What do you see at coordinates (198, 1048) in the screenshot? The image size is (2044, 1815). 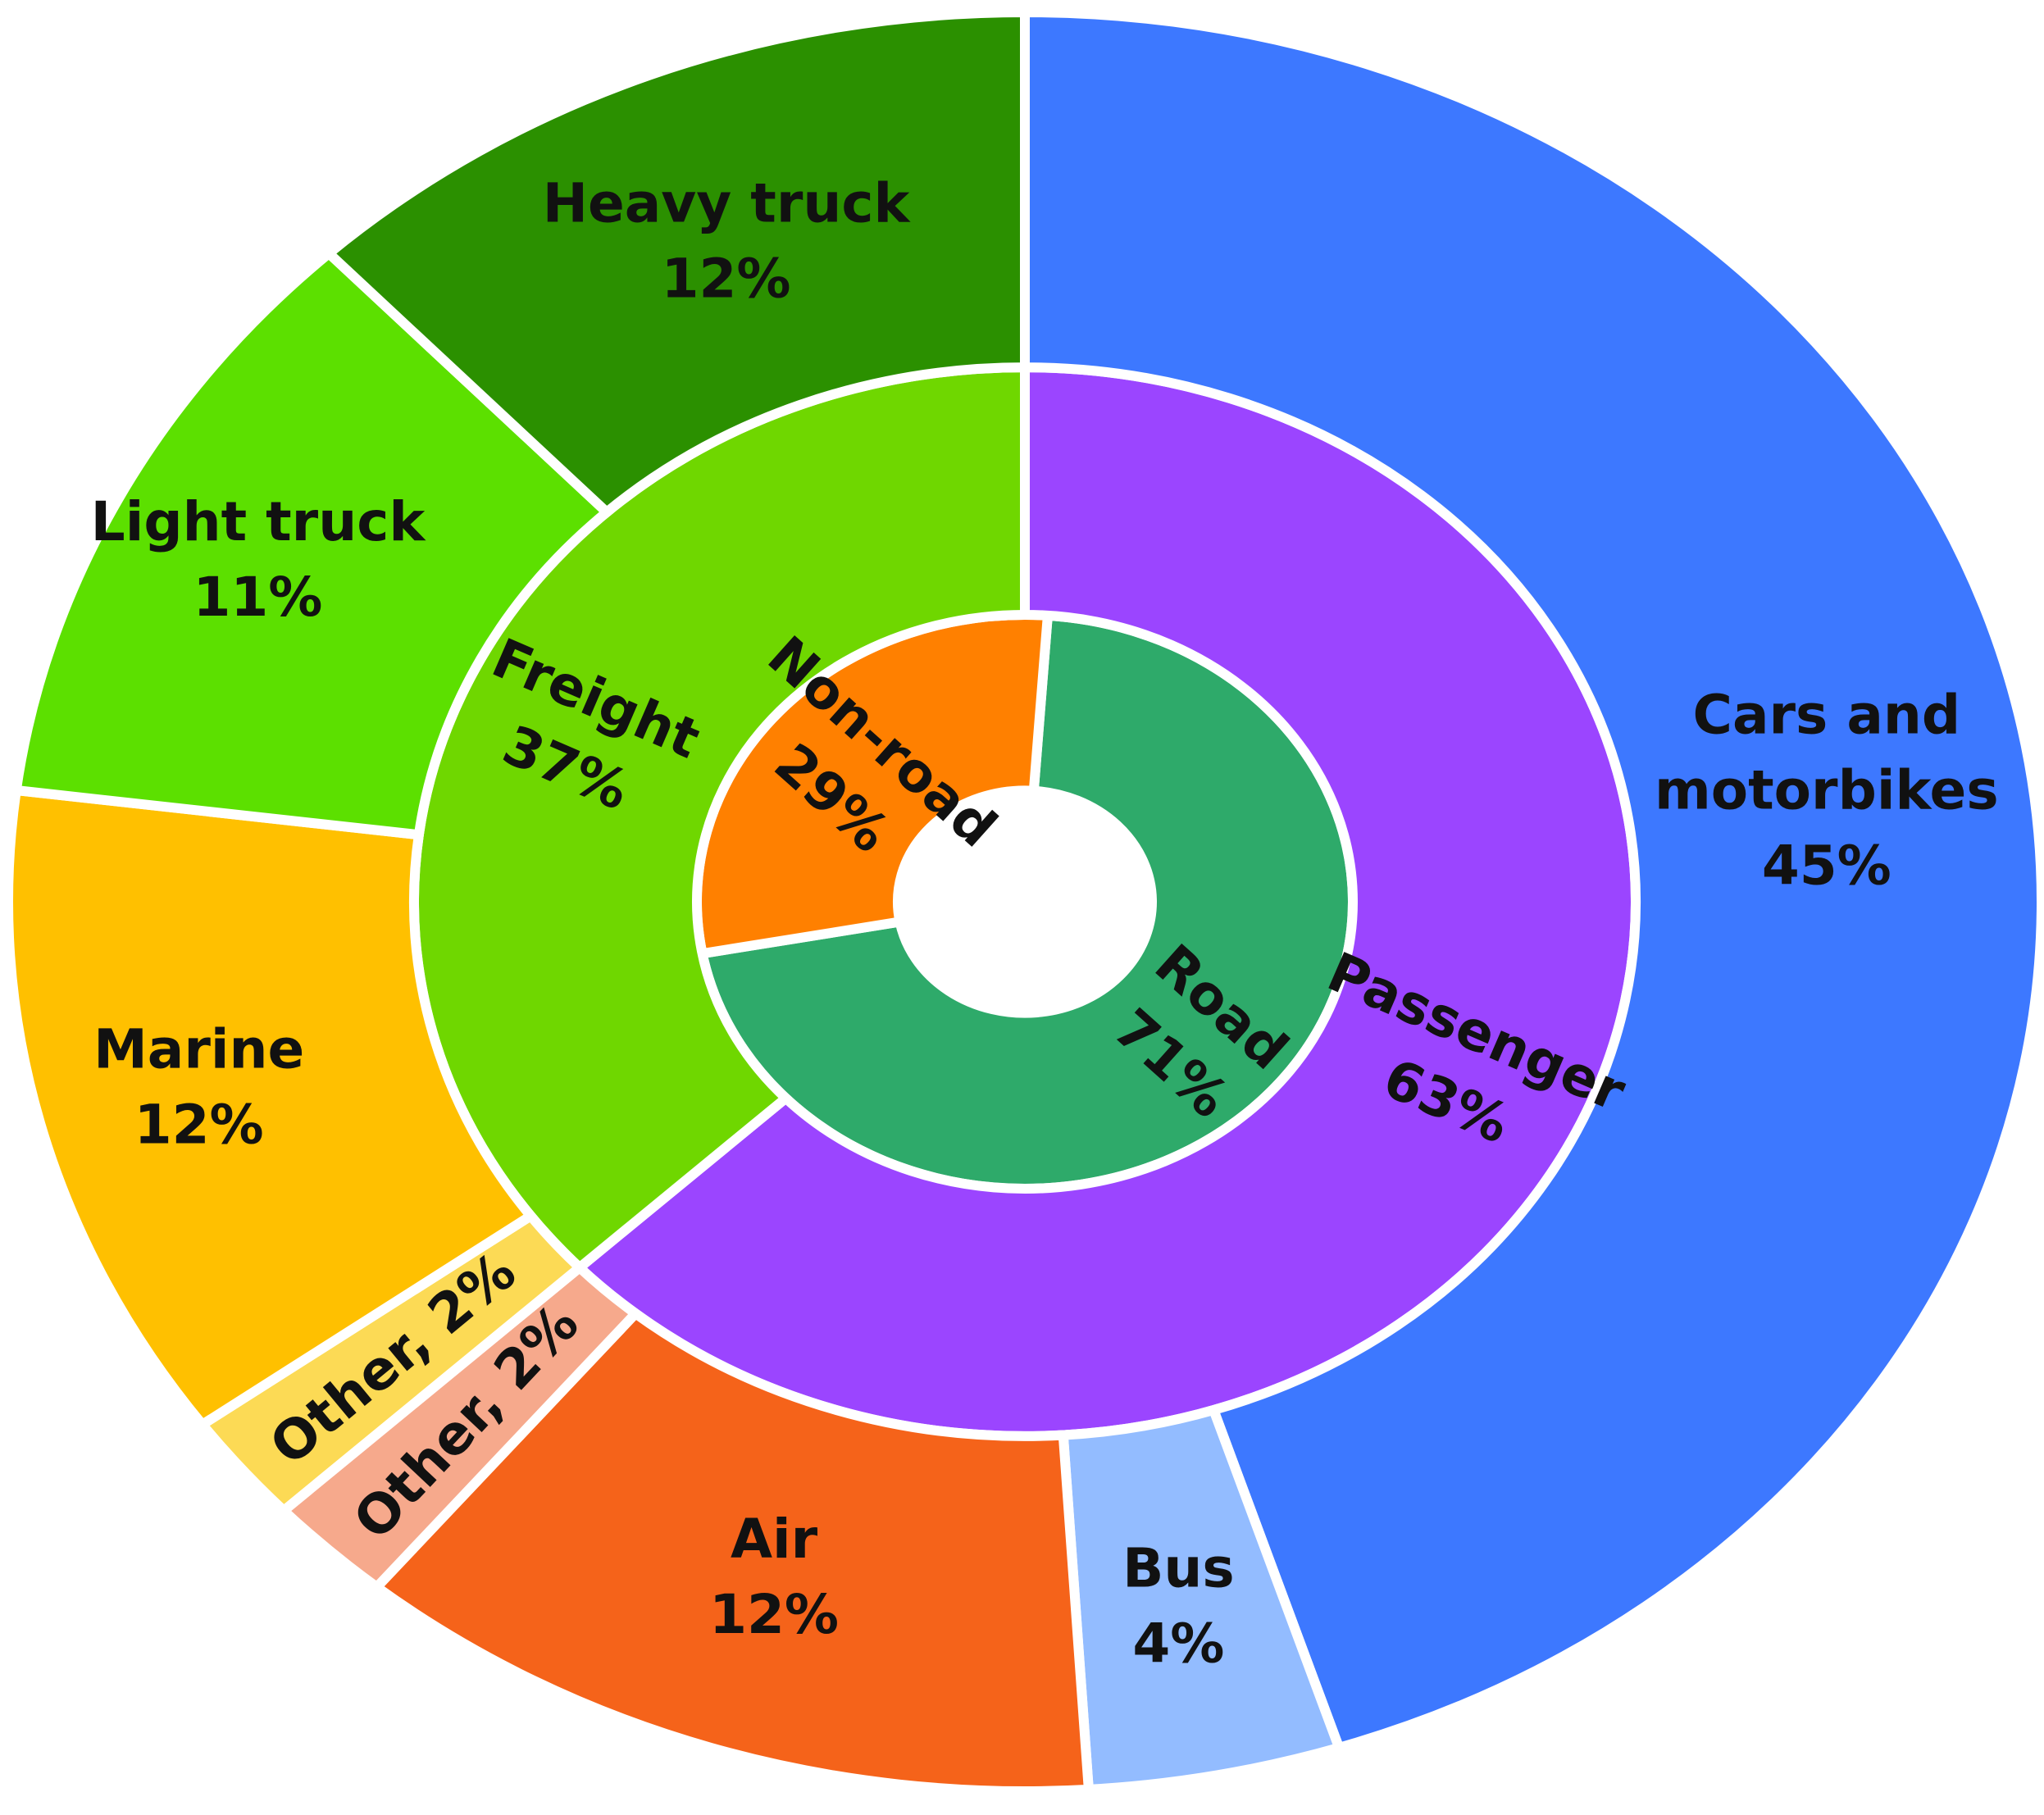 I see `outer-label-line-0: Marine` at bounding box center [198, 1048].